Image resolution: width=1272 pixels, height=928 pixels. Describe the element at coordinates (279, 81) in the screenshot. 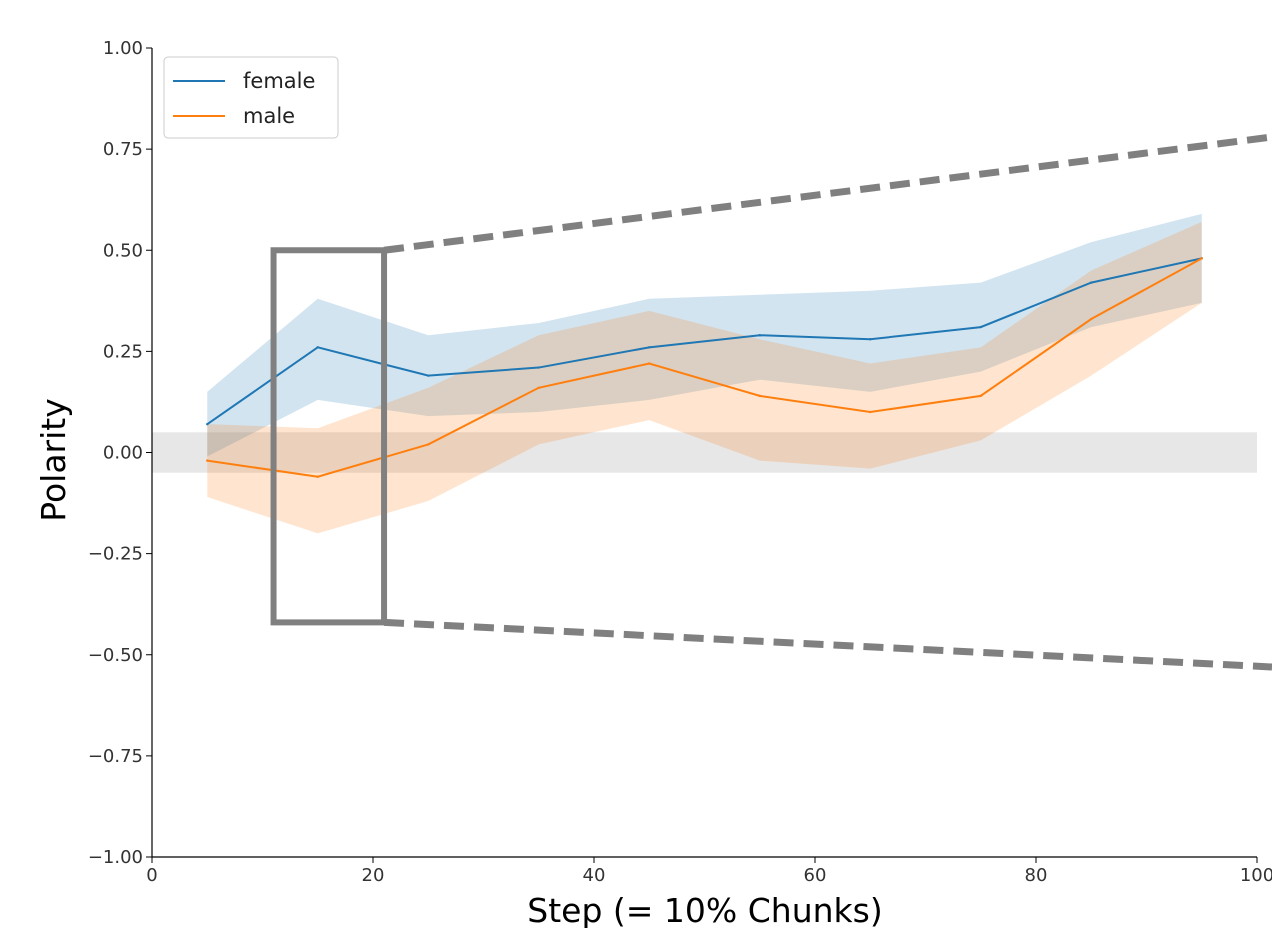

I see `legend-label-female: female` at that location.